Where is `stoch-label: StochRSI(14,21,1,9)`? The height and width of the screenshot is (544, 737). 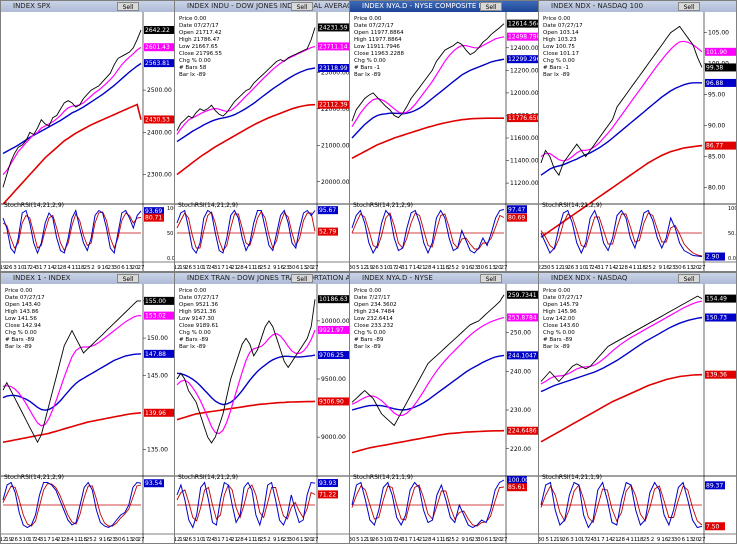
stoch-label: StochRSI(14,21,1,9) is located at coordinates (383, 477).